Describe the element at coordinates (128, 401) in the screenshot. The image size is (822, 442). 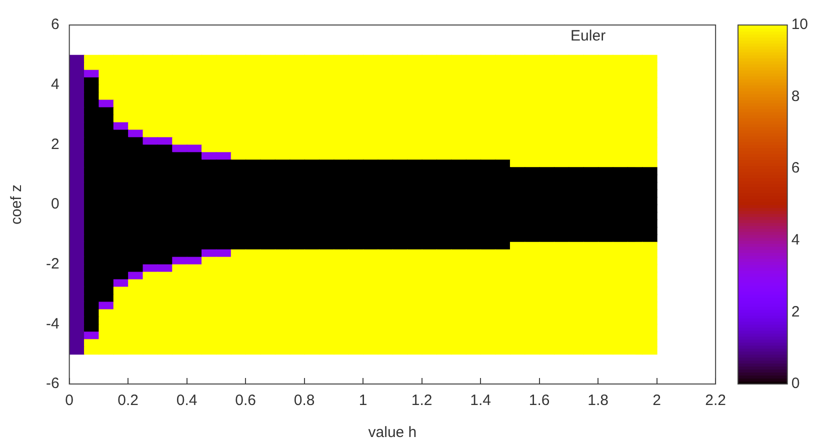
I see `x-tick-label: 0.2` at that location.